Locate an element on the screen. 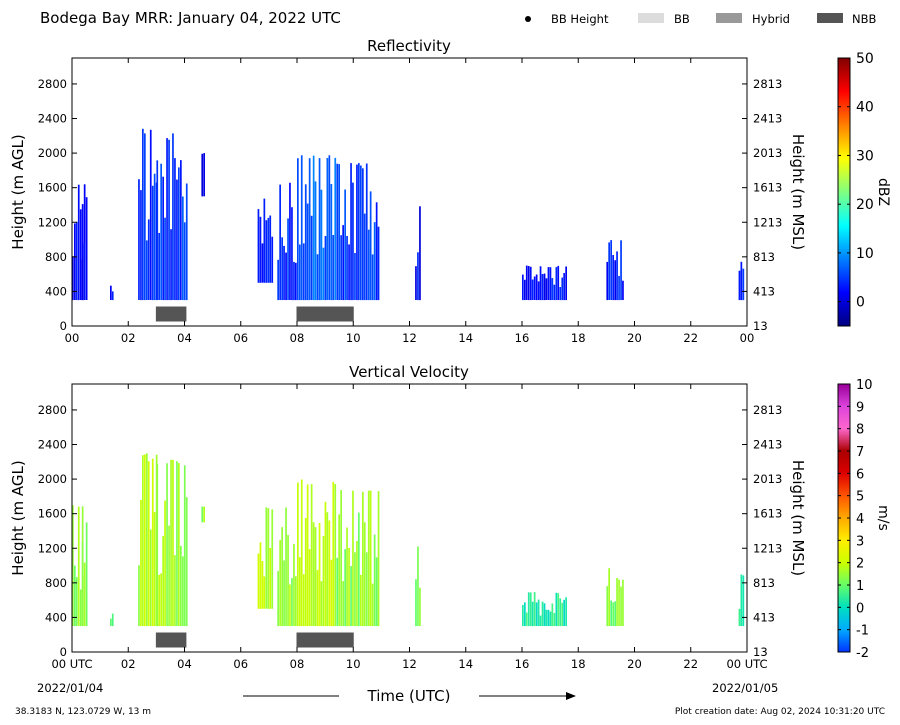  y-tick-label: 2000 is located at coordinates (52, 479).